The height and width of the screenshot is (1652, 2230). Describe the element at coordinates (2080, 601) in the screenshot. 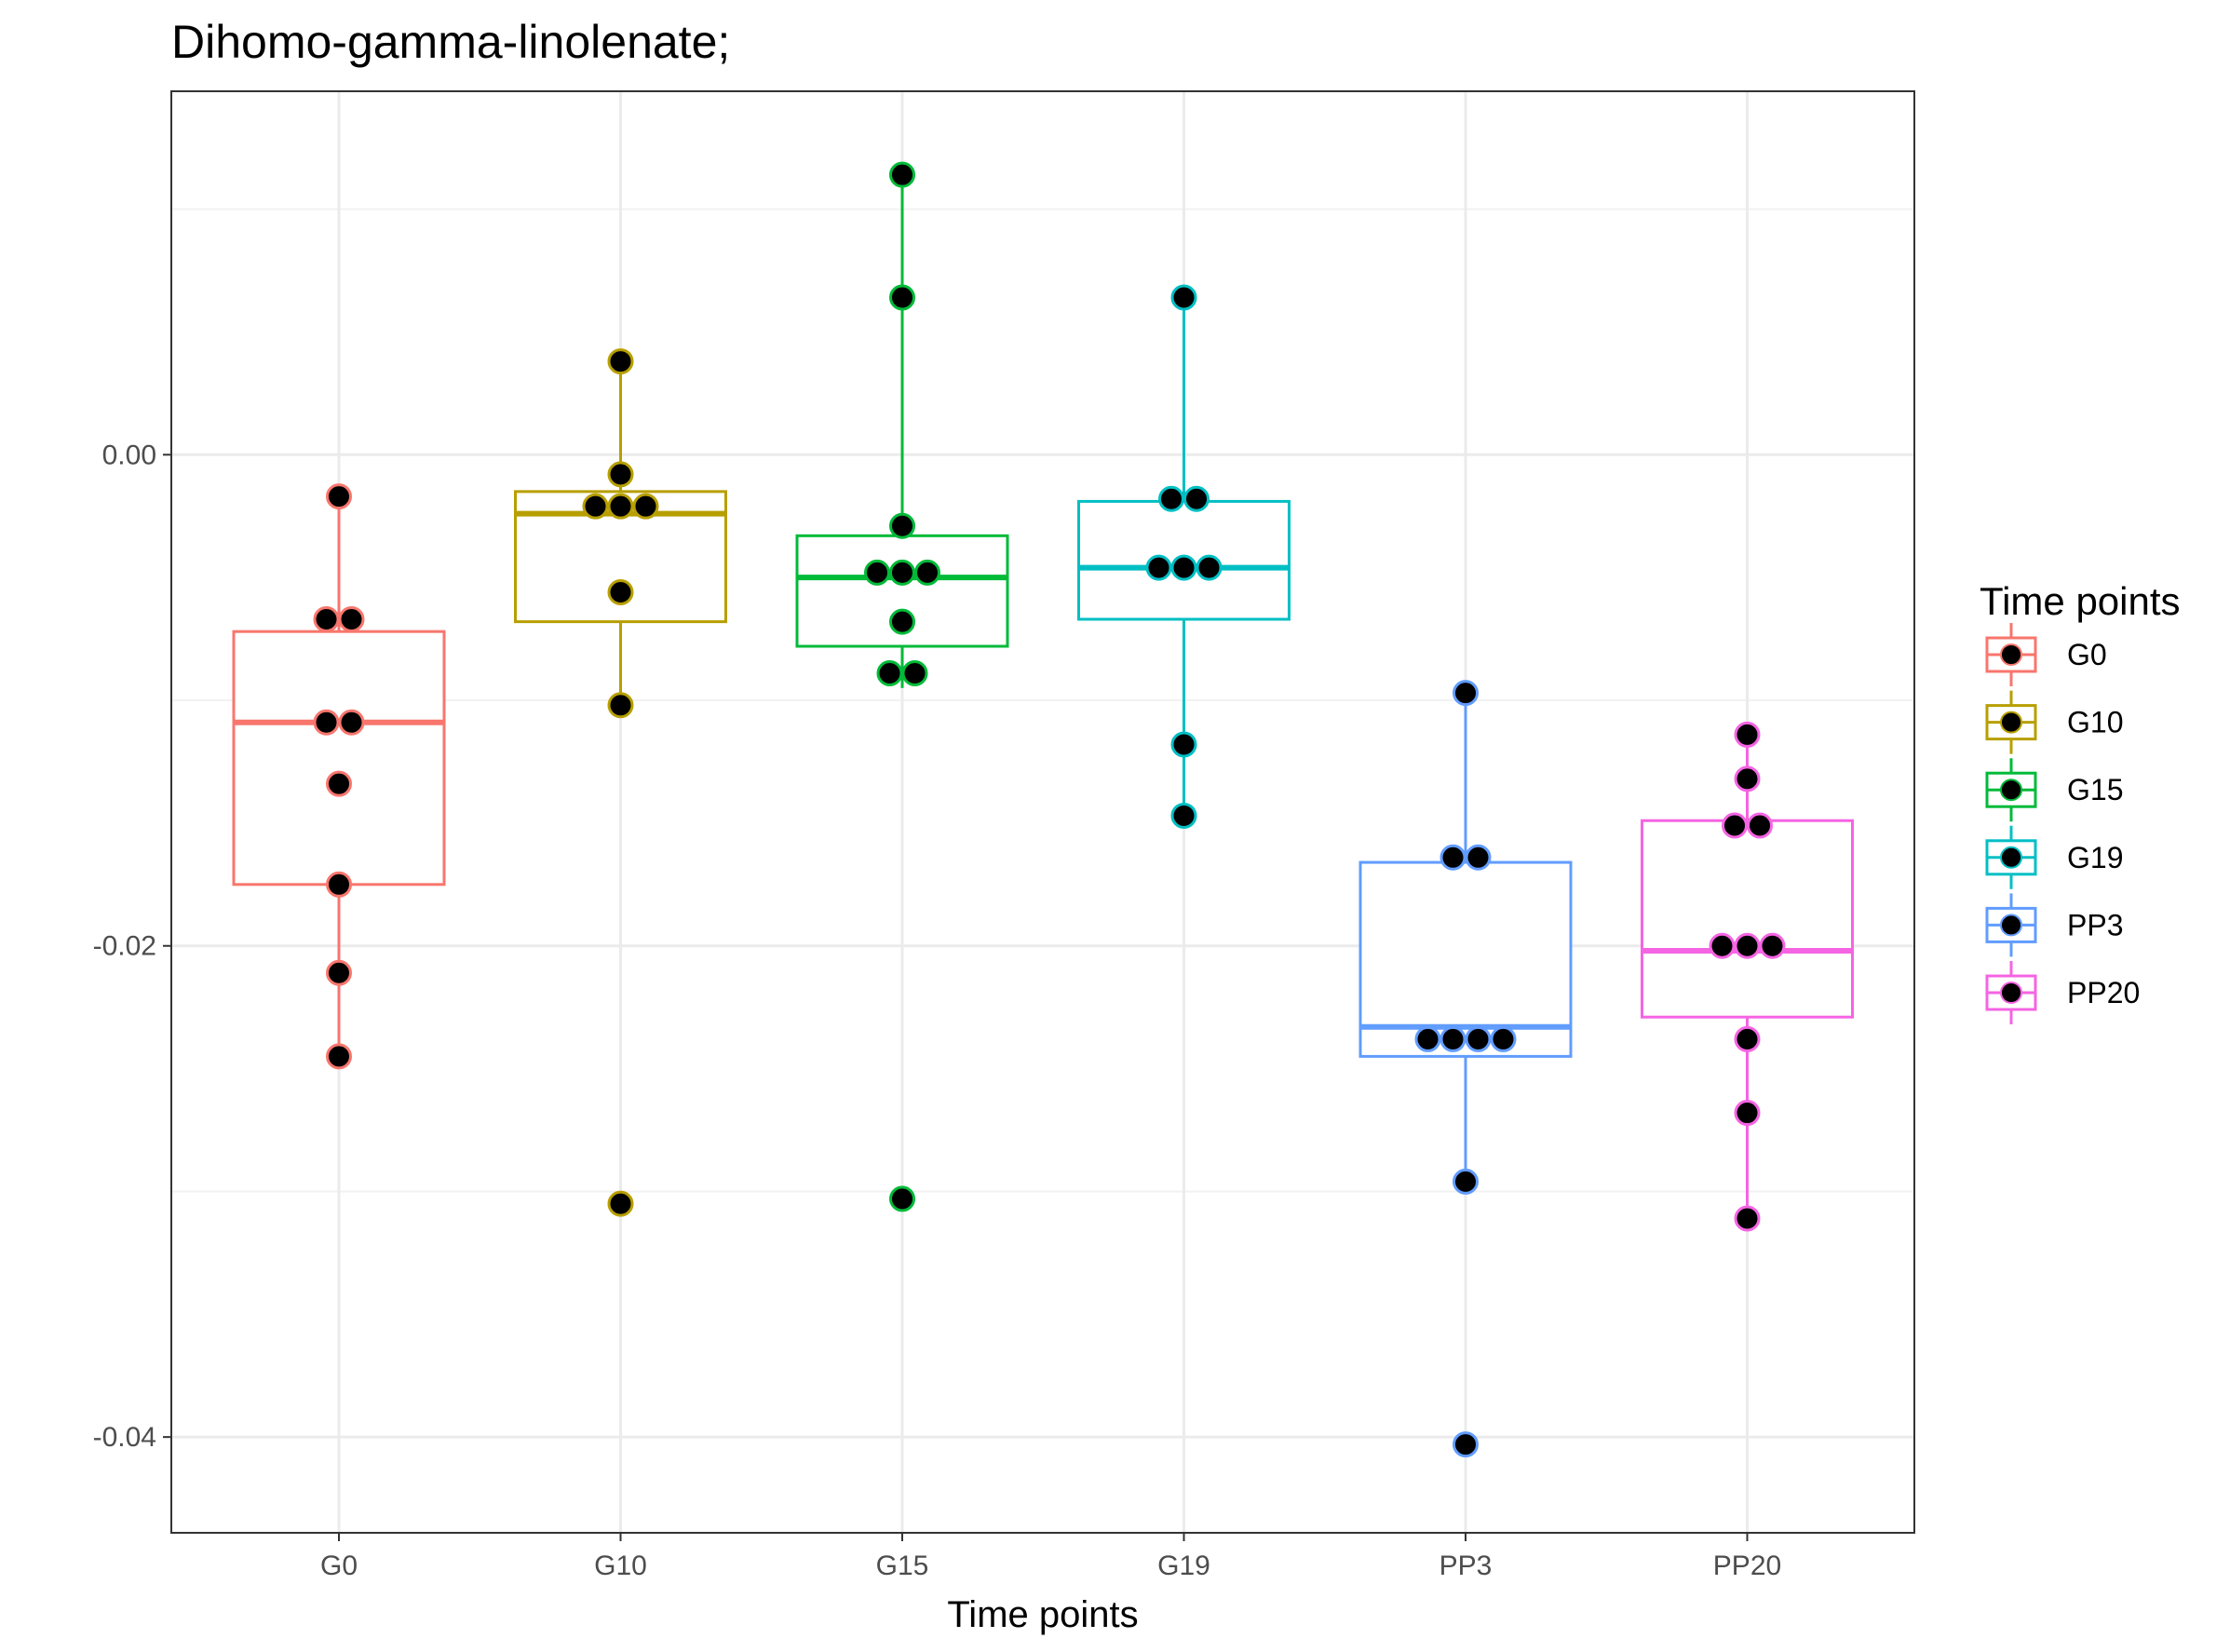

I see `legend-title: Time points` at that location.